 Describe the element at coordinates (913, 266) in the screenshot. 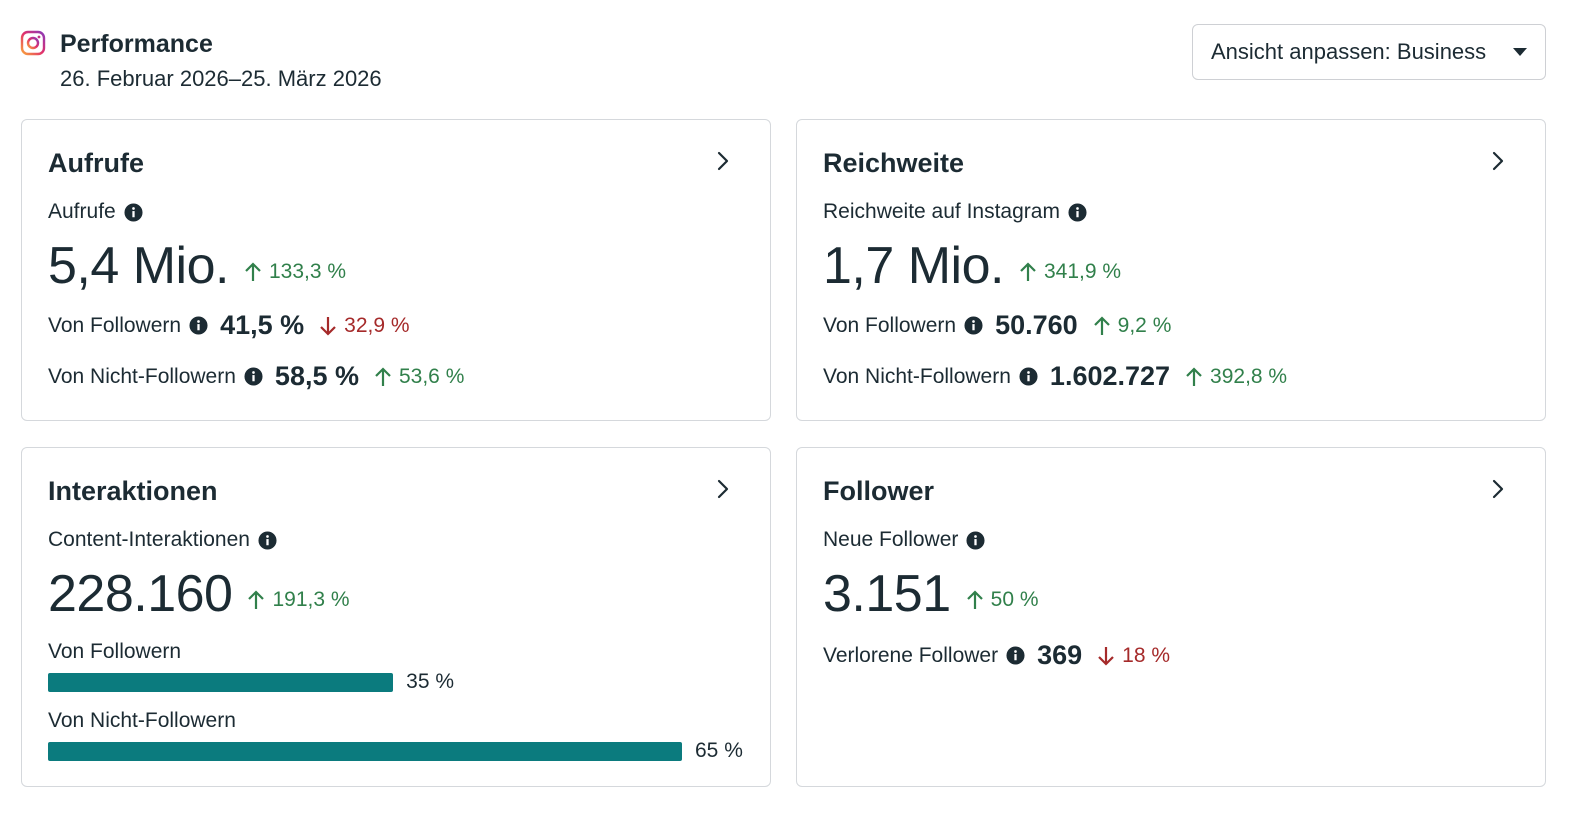

I see `metric-value: 1,7 Mio.` at that location.